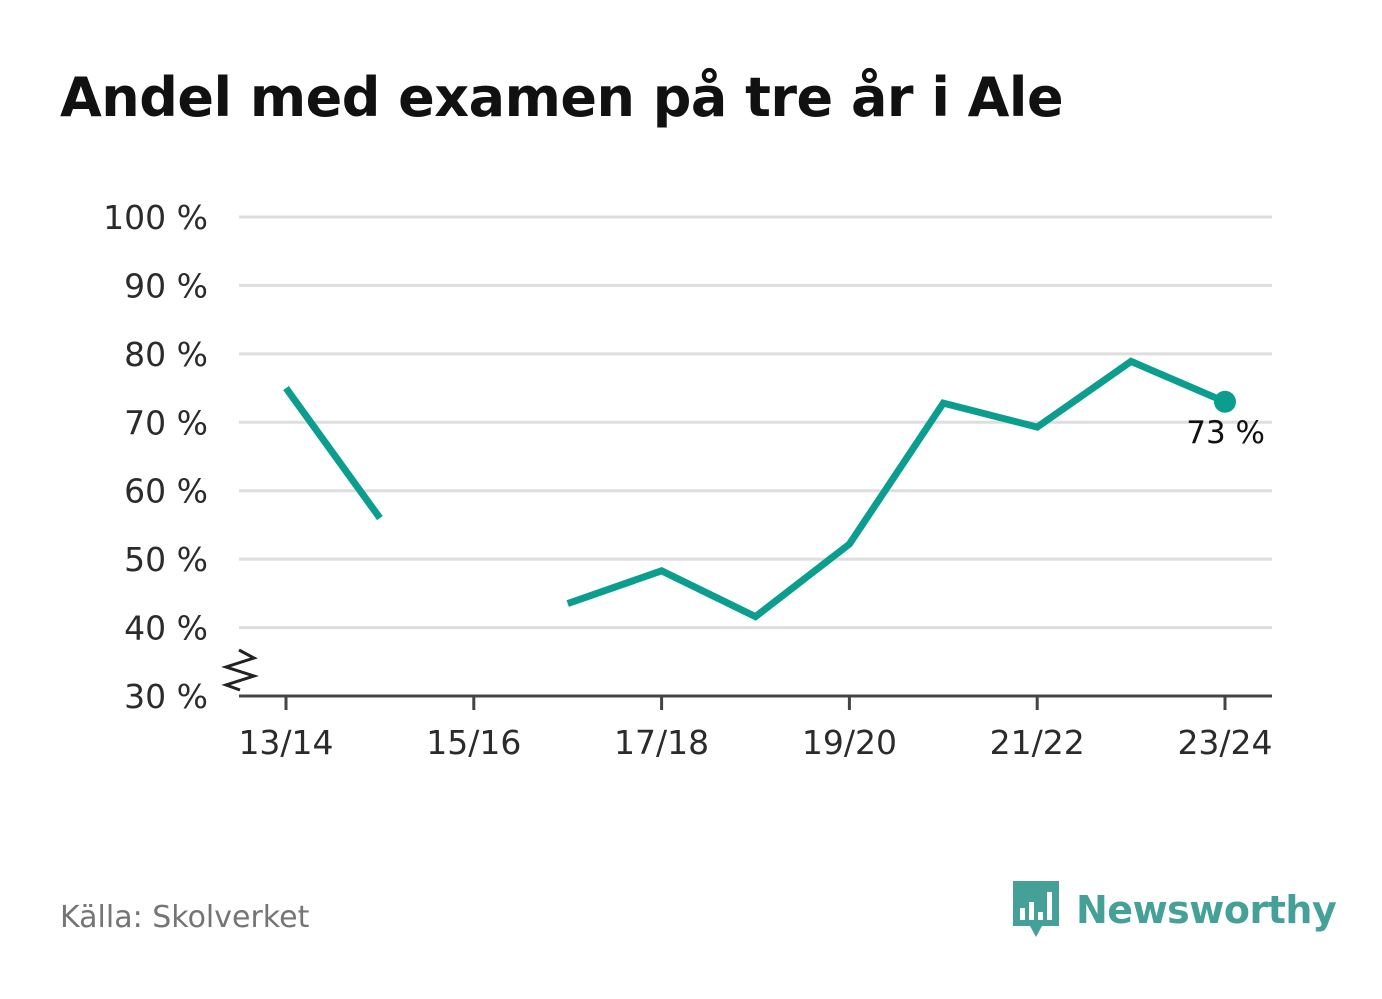  I want to click on x-tick-label: 13/14, so click(285, 742).